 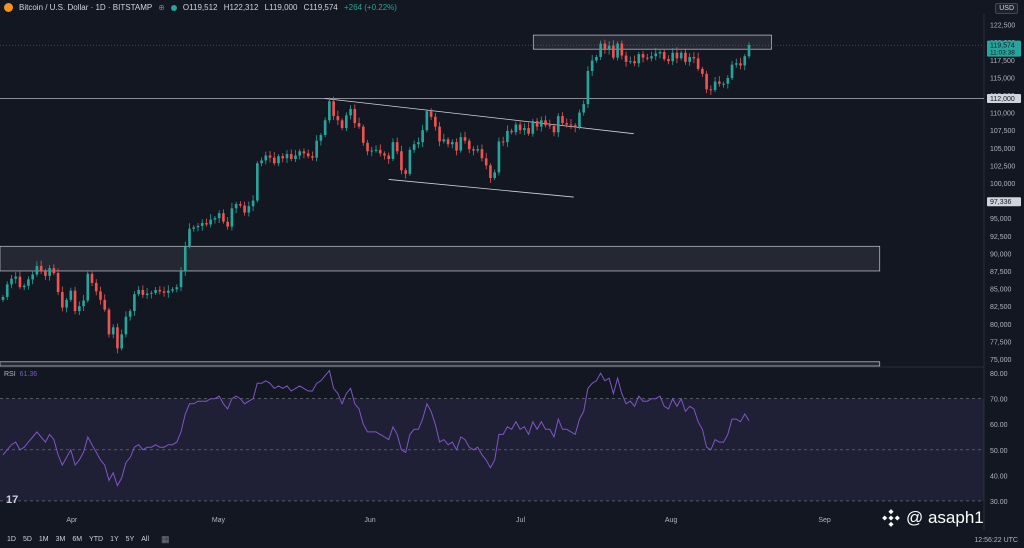 I want to click on timeframe-5y: 5Y, so click(x=130, y=539).